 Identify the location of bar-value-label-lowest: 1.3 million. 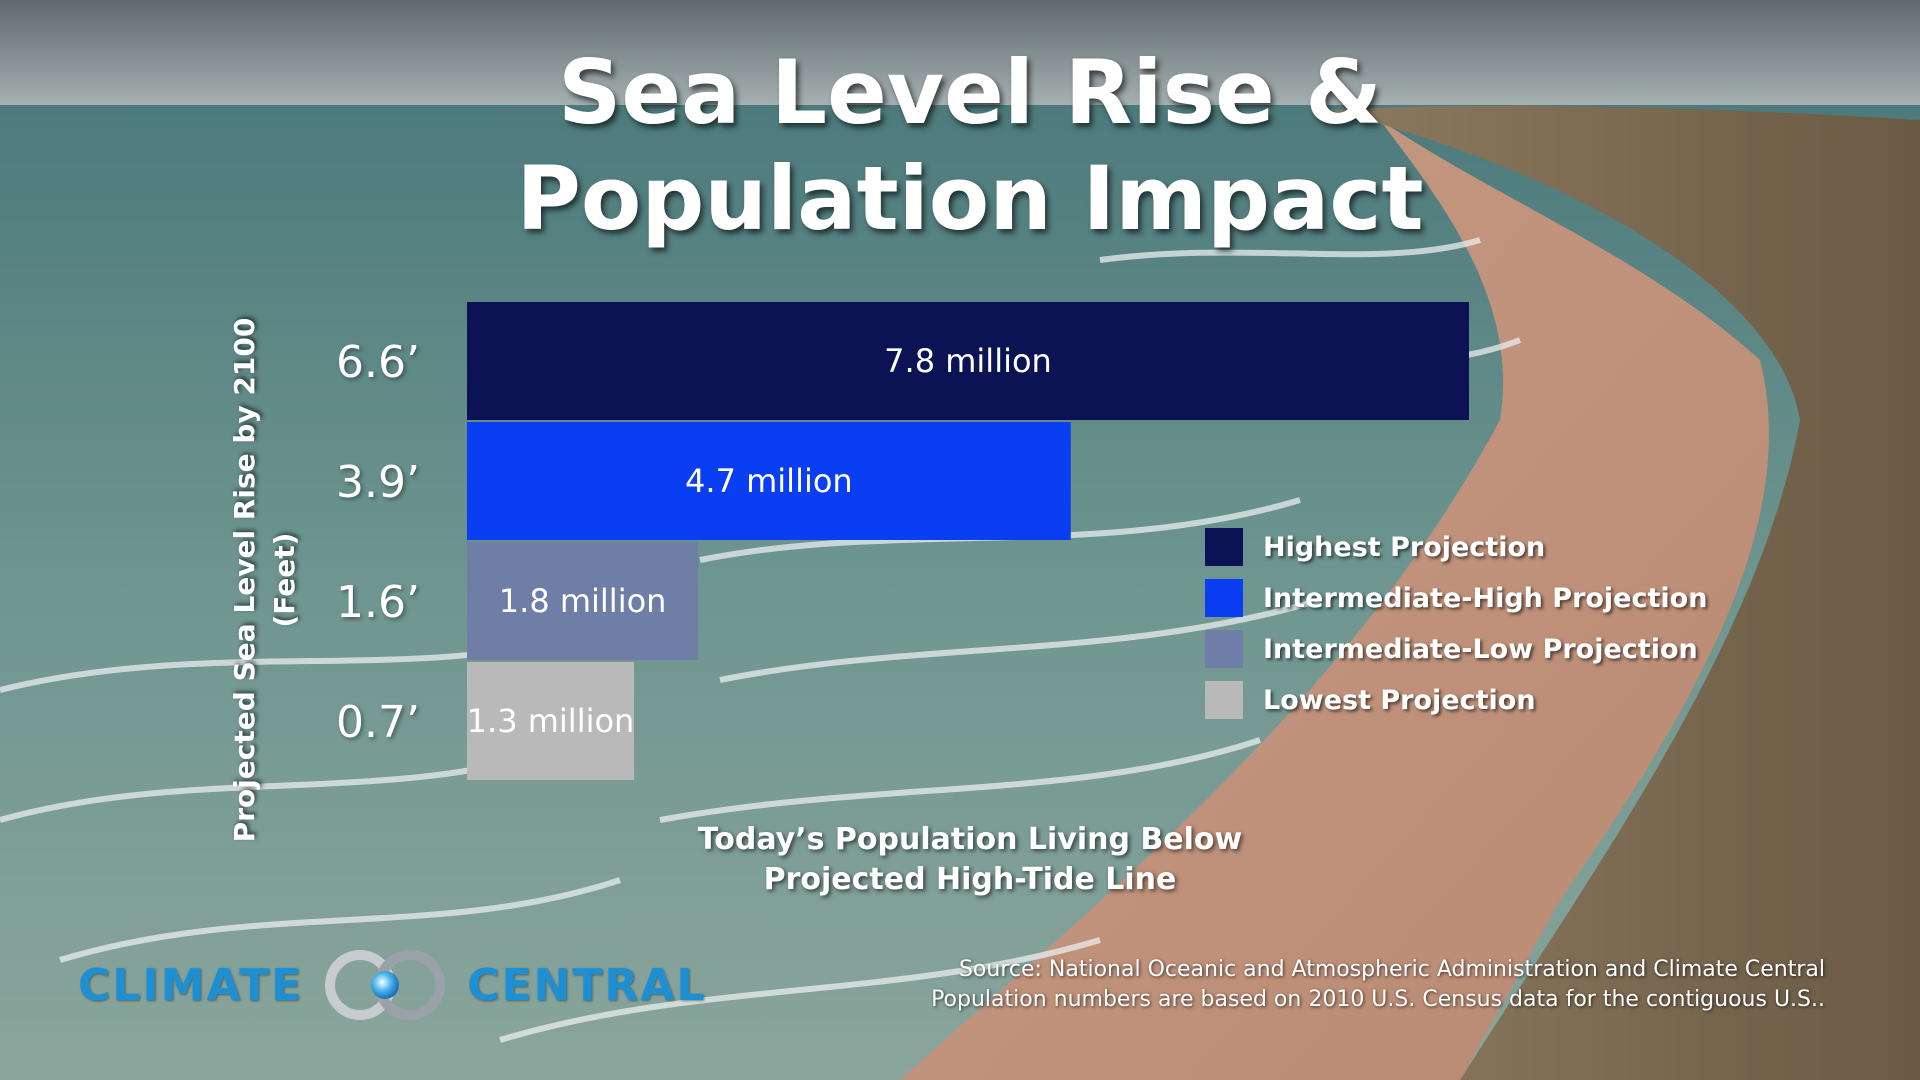
(551, 721).